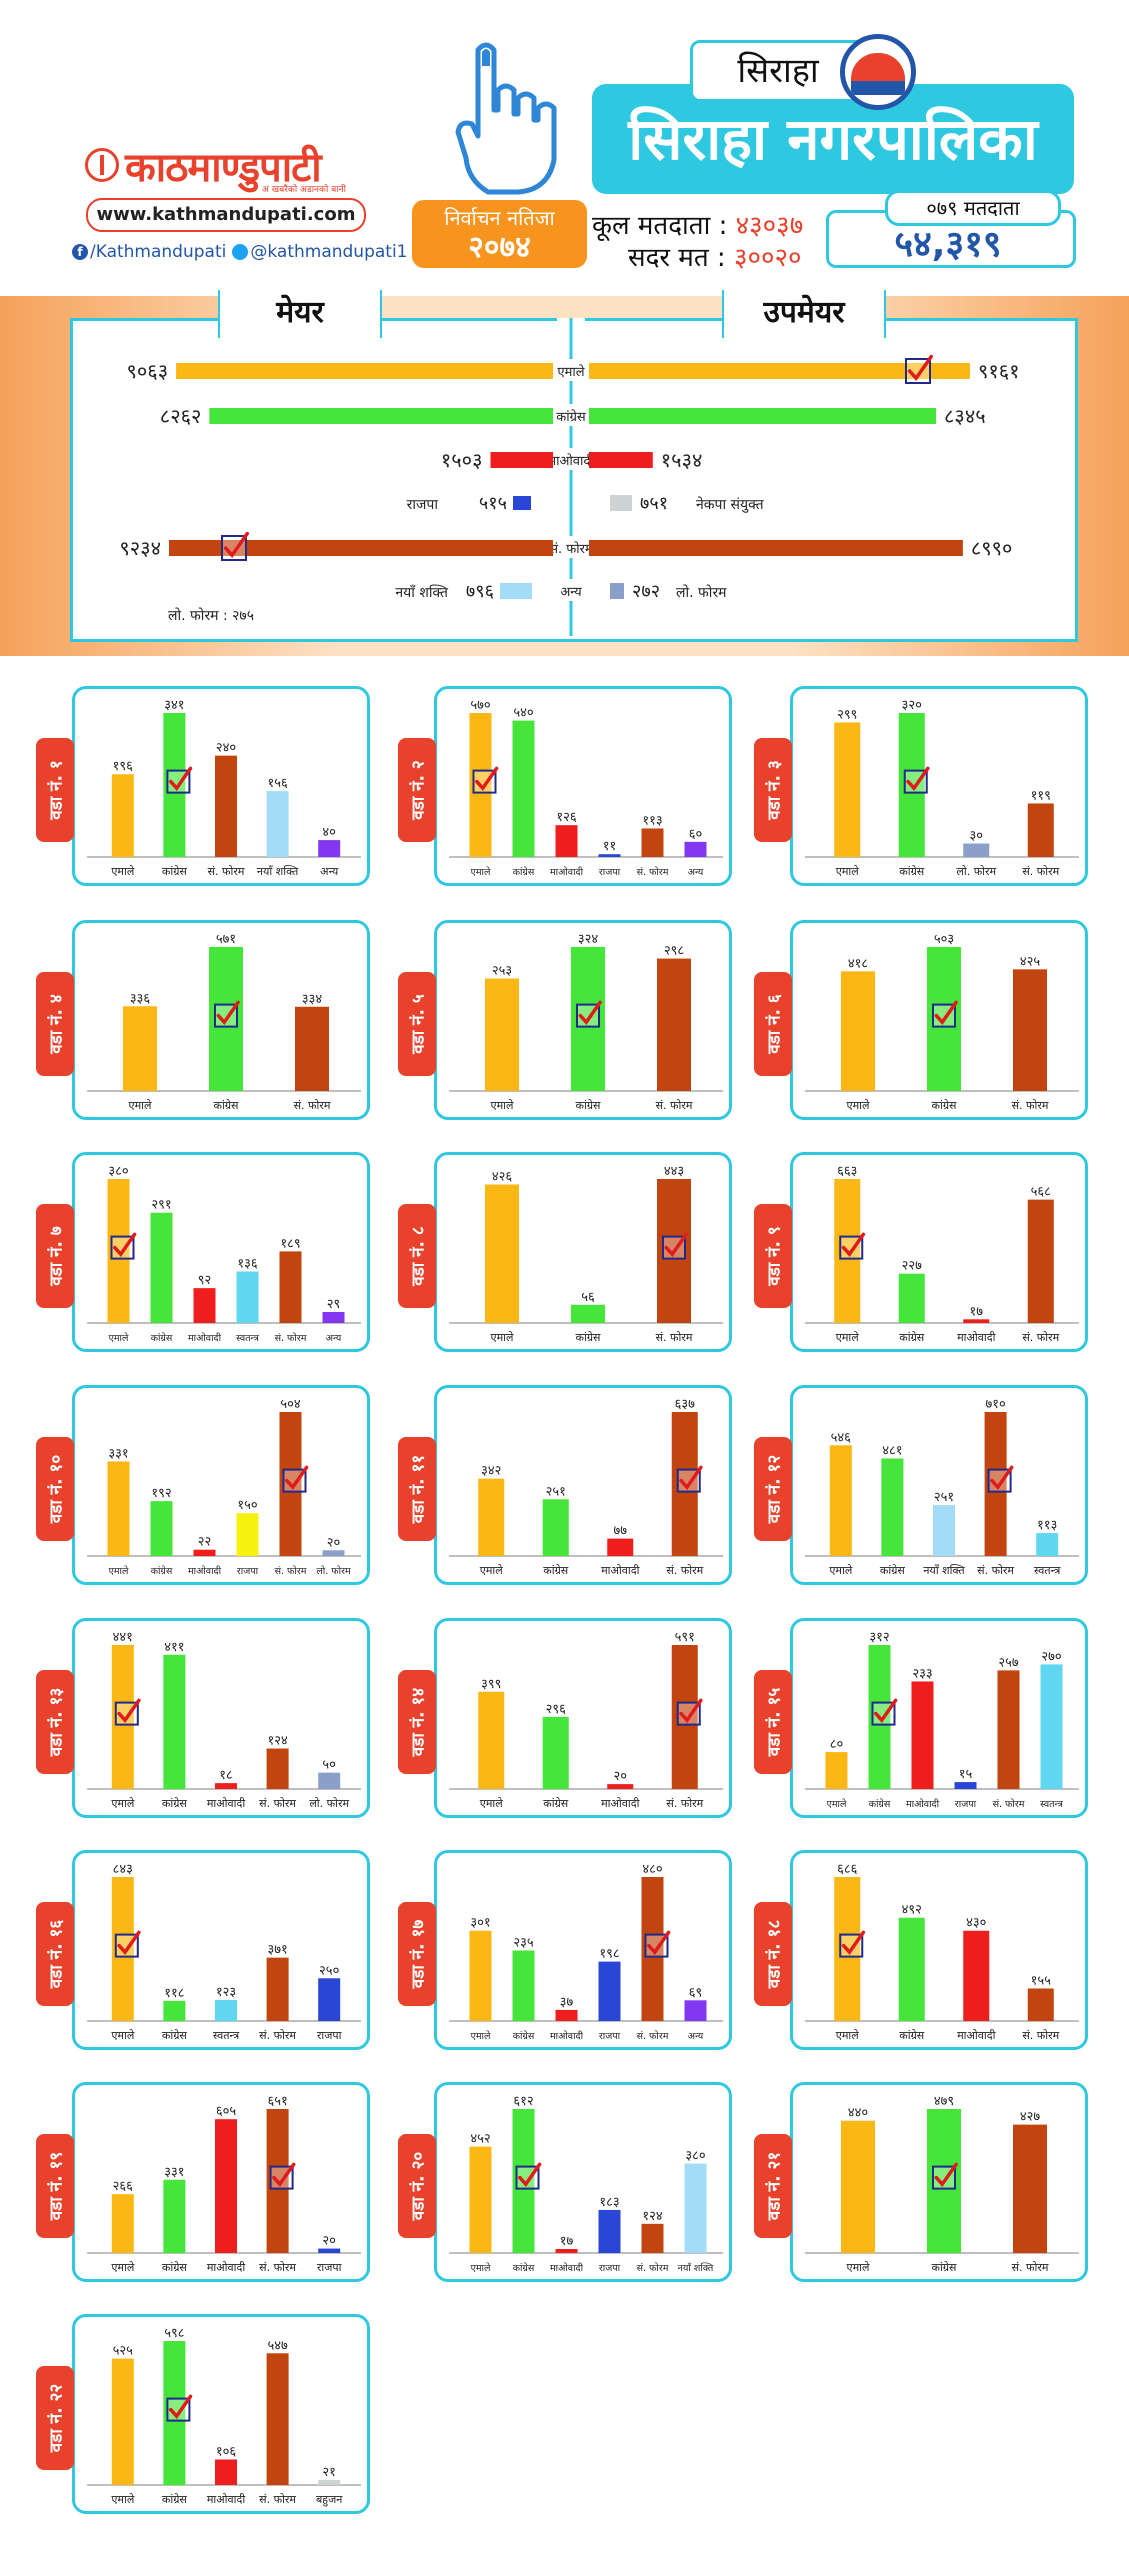 Image resolution: width=1129 pixels, height=2560 pixels. I want to click on mayor-party-label: नयाँ शक्ति, so click(422, 592).